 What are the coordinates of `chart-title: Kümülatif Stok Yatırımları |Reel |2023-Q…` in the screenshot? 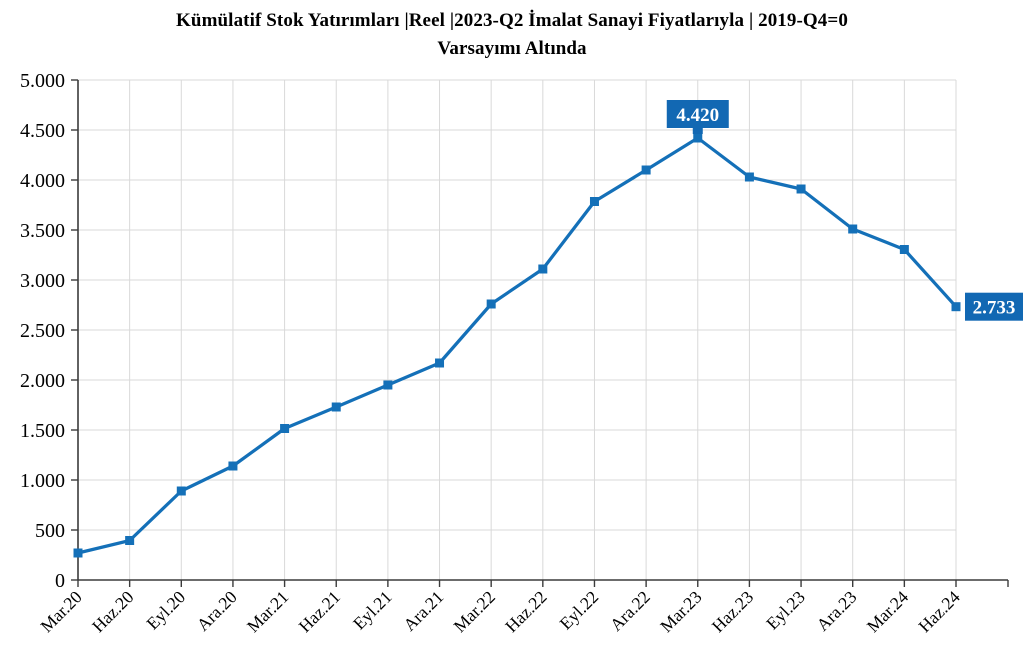 It's located at (512, 35).